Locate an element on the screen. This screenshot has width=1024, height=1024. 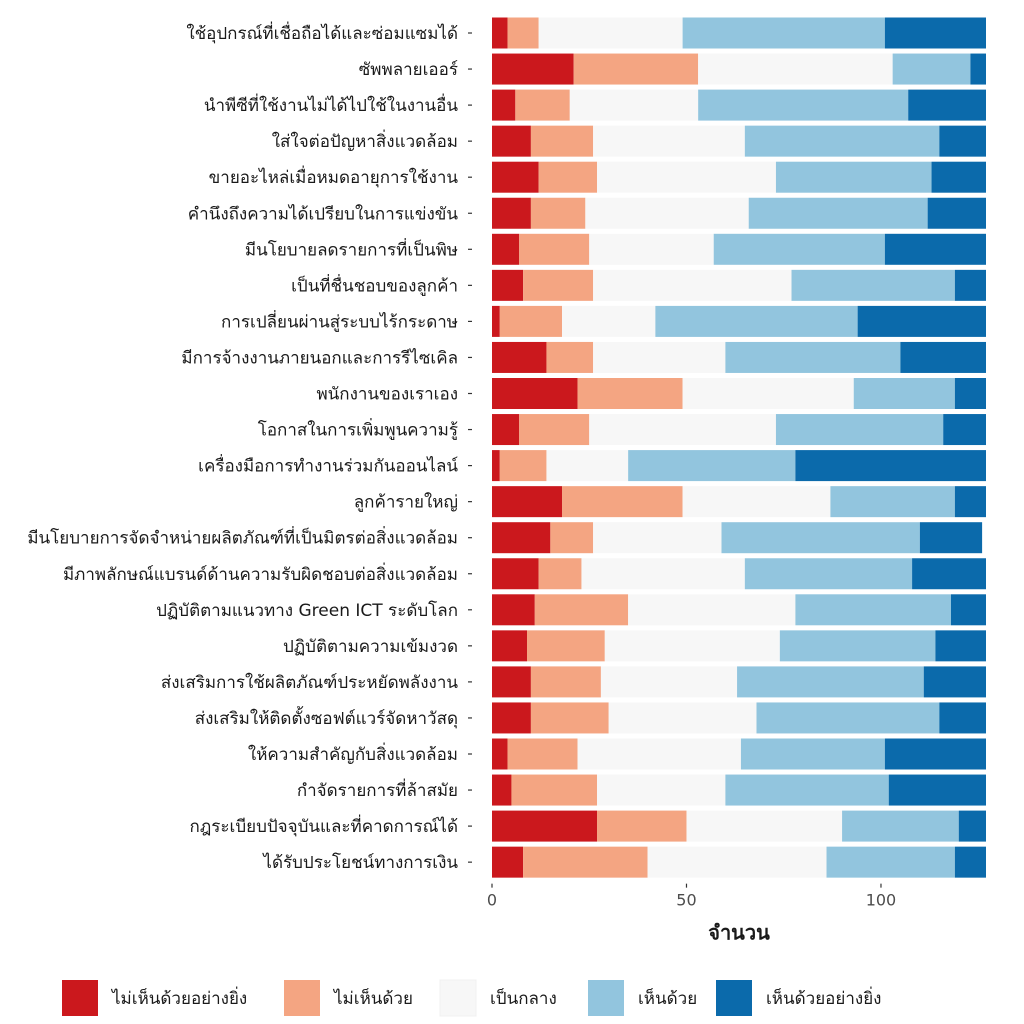
category-label: นำพีซีที่ใช้งานไม่ได้ไปใช้ในงานอื่น is located at coordinates (331, 104).